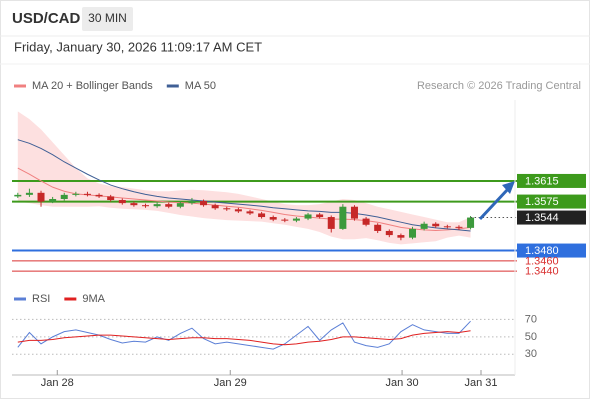  I want to click on interval-button, so click(107, 19).